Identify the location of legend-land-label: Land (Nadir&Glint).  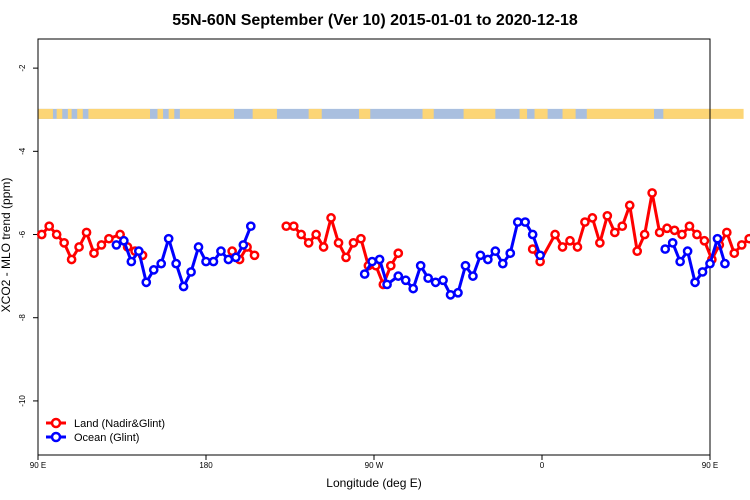
(119, 424).